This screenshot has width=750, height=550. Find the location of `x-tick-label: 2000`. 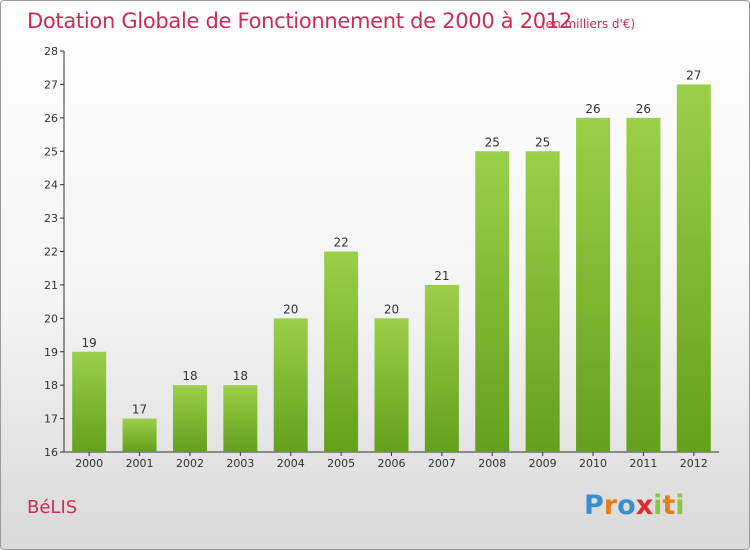

x-tick-label: 2000 is located at coordinates (89, 463).